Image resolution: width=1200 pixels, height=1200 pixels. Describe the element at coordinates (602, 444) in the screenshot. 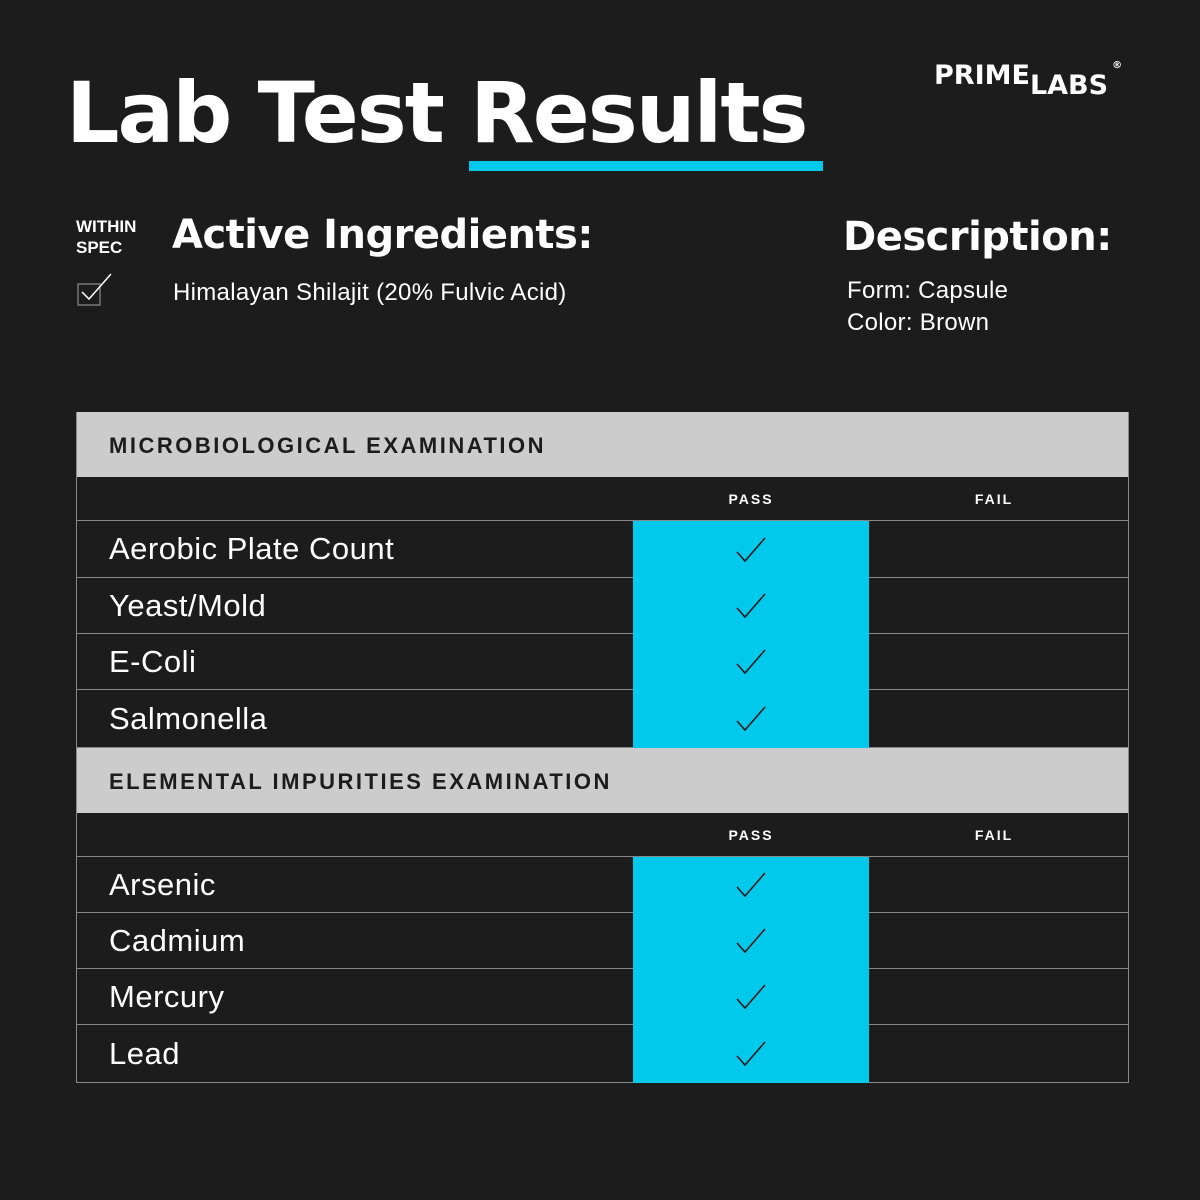

I see `section-header: MICROBIOLOGICAL EXAMINATION` at that location.